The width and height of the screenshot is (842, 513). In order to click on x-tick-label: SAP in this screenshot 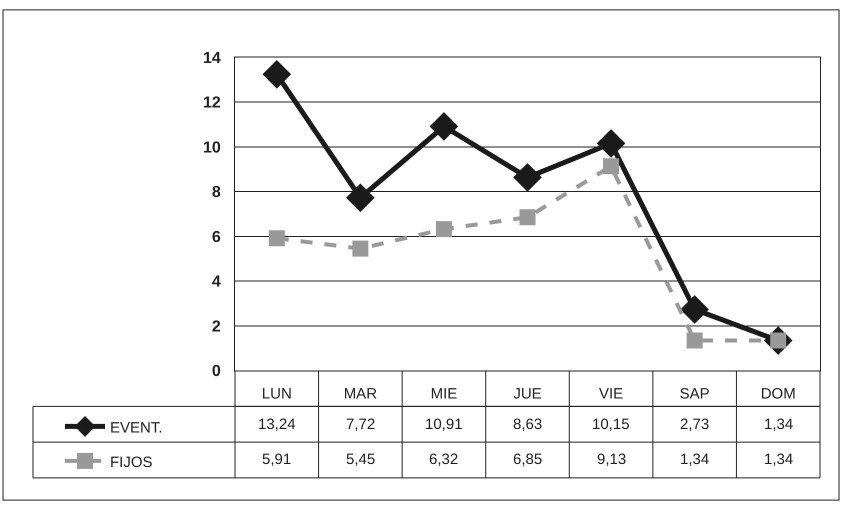, I will do `click(695, 394)`.